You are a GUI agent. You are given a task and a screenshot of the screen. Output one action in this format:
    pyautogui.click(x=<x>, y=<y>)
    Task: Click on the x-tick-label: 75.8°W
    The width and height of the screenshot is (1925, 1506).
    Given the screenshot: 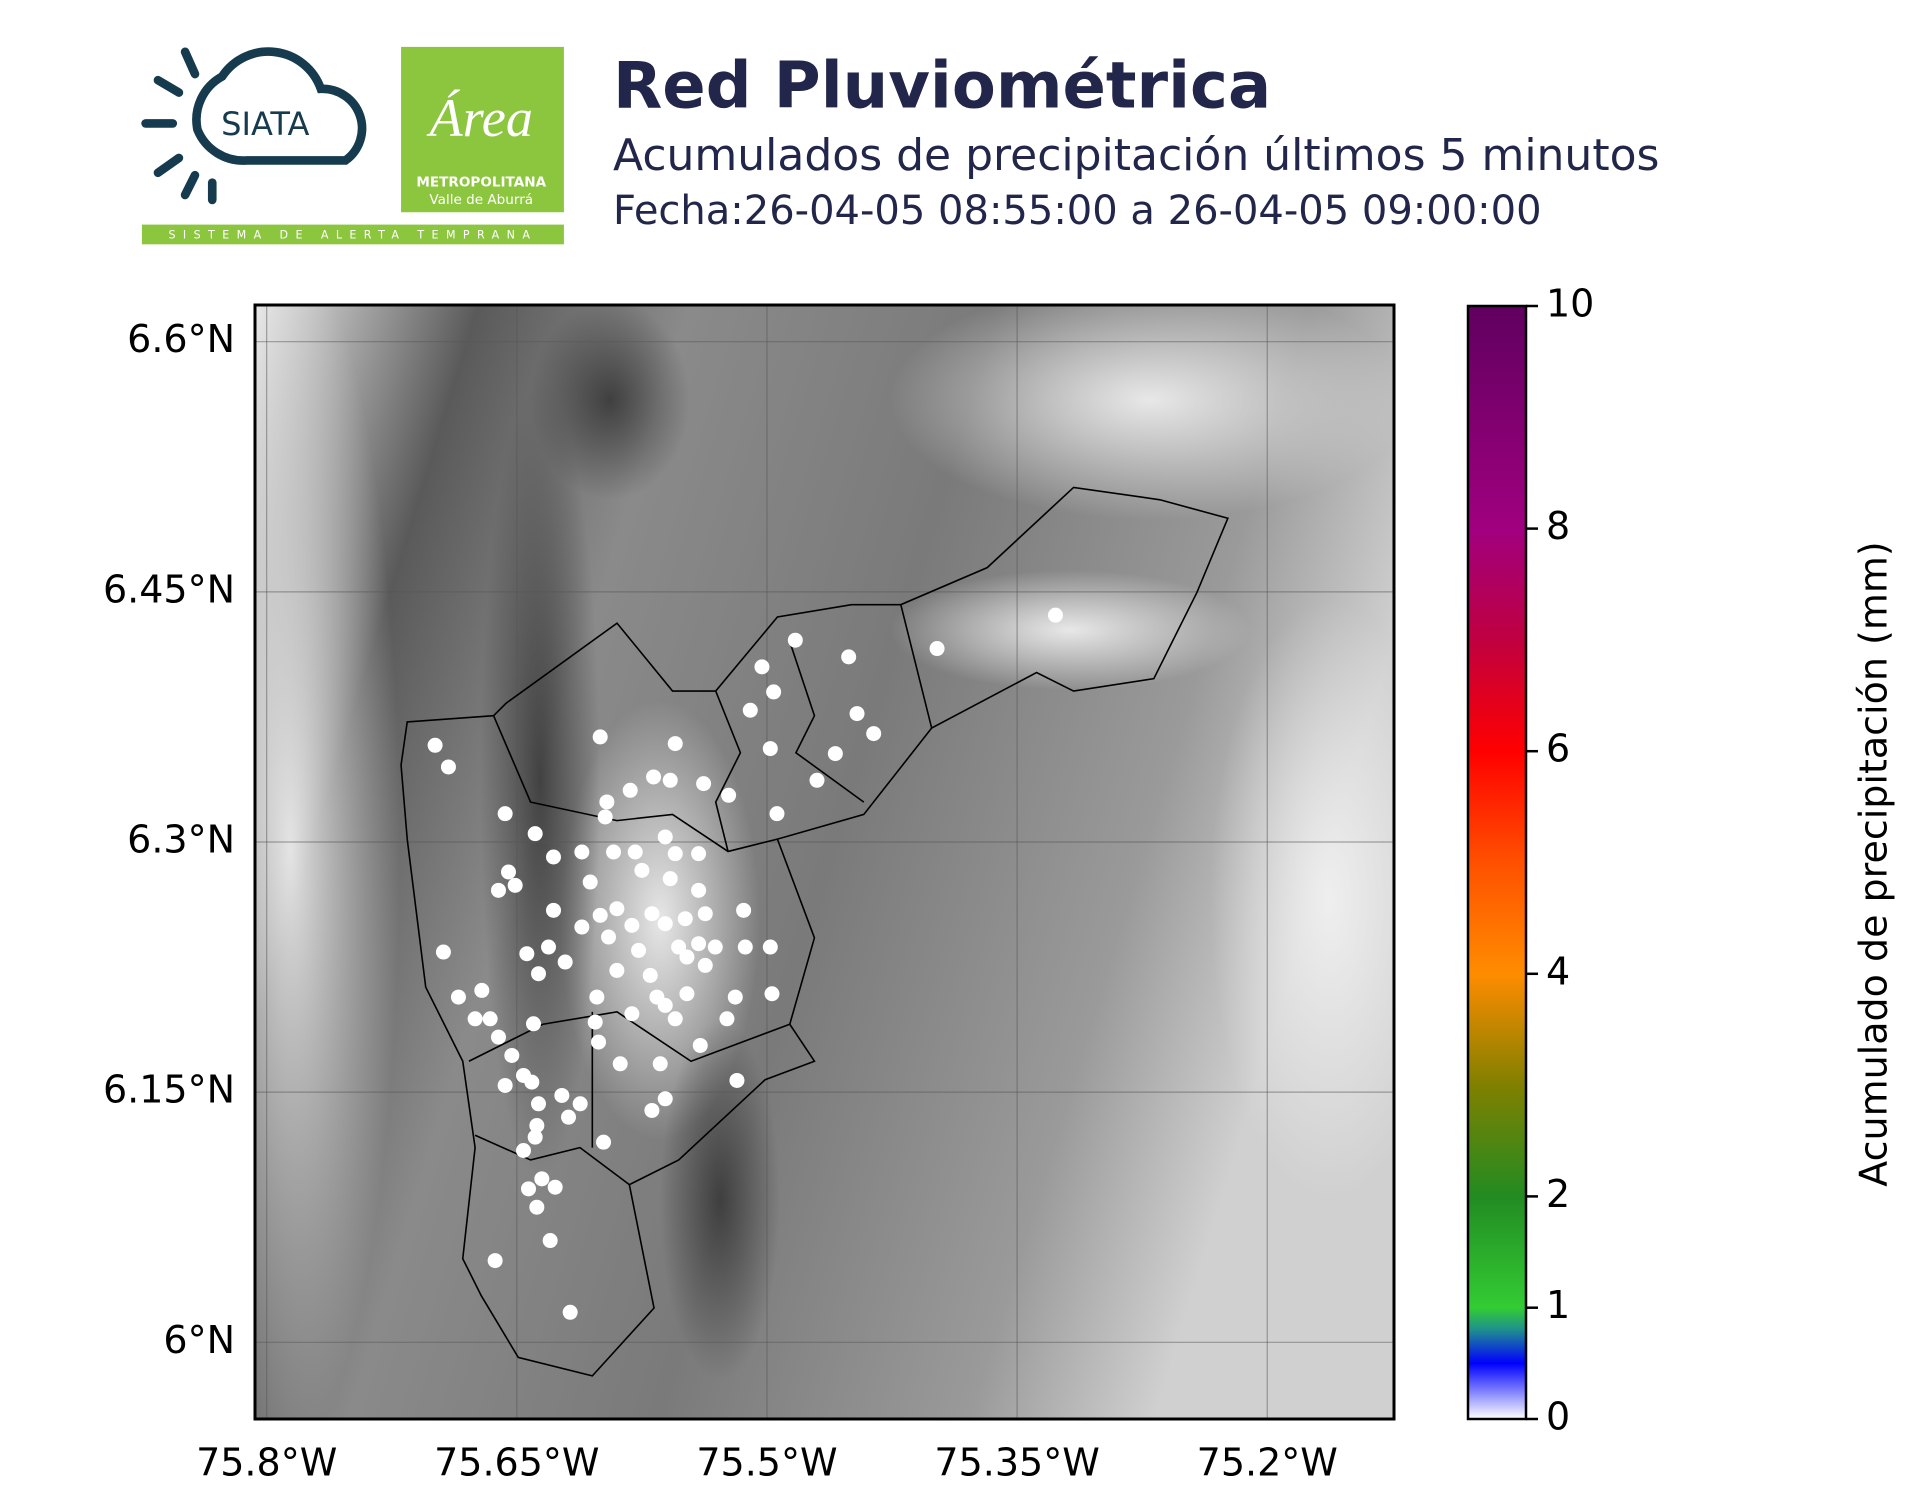 What is the action you would take?
    pyautogui.click(x=266, y=1463)
    